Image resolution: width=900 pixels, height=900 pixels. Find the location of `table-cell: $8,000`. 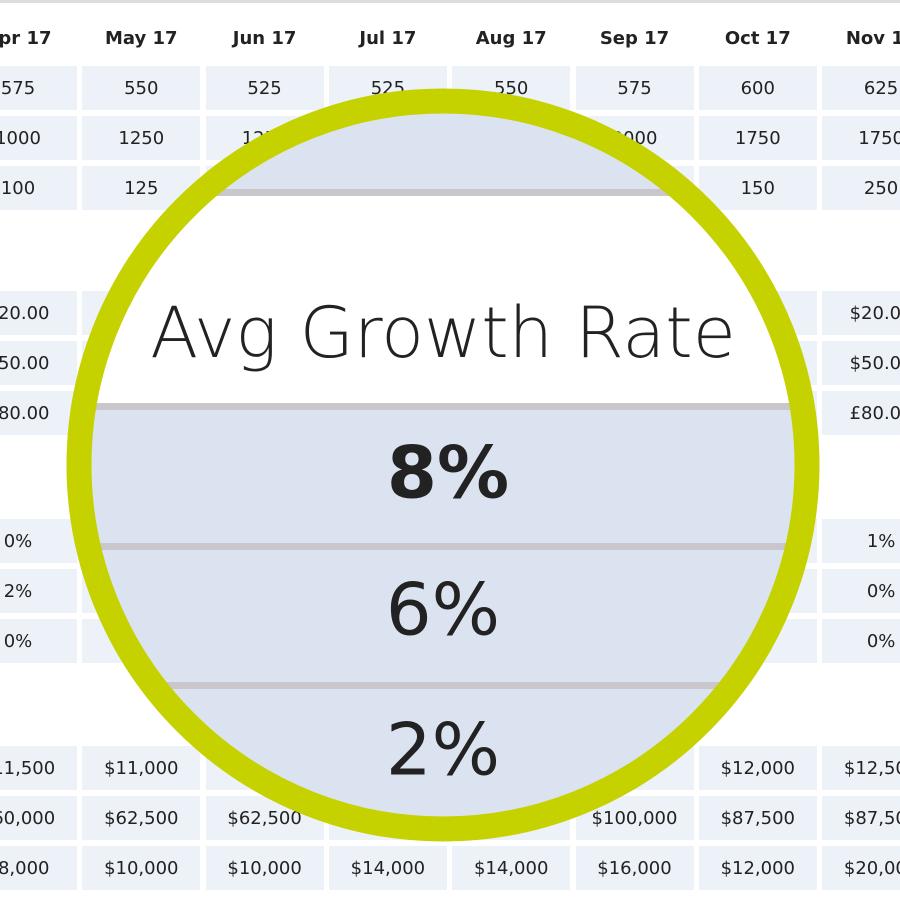

table-cell: $8,000 is located at coordinates (38, 868).